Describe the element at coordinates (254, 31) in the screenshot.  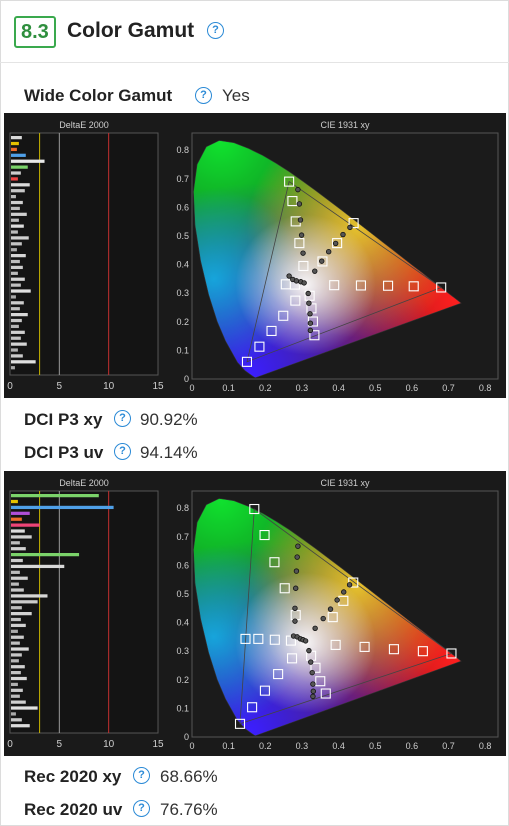
I see `section-header: 8.3 Color Gamut ?` at that location.